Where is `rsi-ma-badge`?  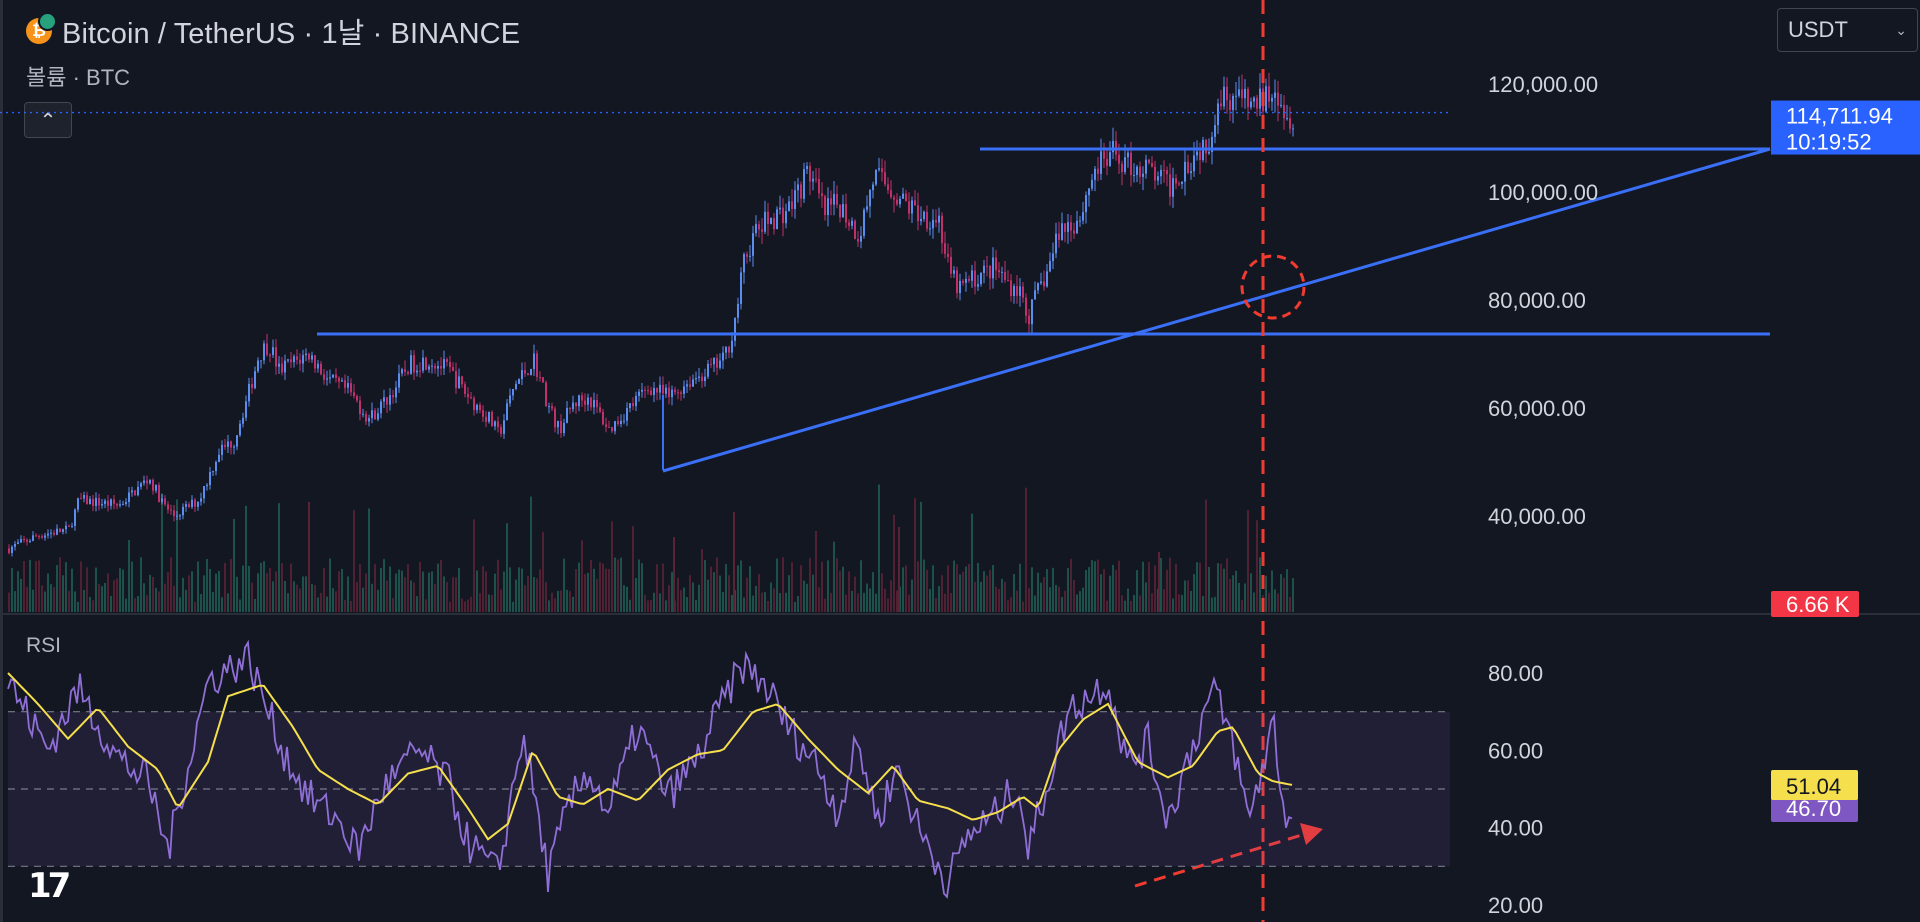 rsi-ma-badge is located at coordinates (1814, 785).